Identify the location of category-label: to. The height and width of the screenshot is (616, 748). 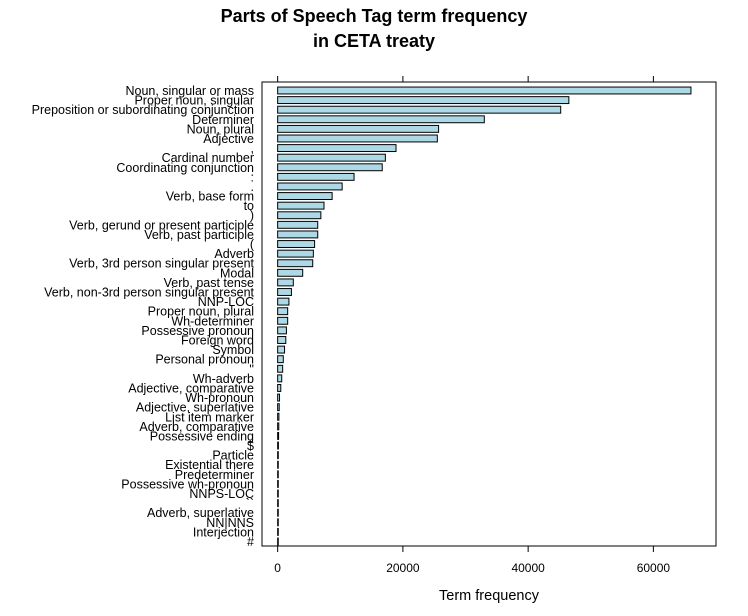
(249, 206).